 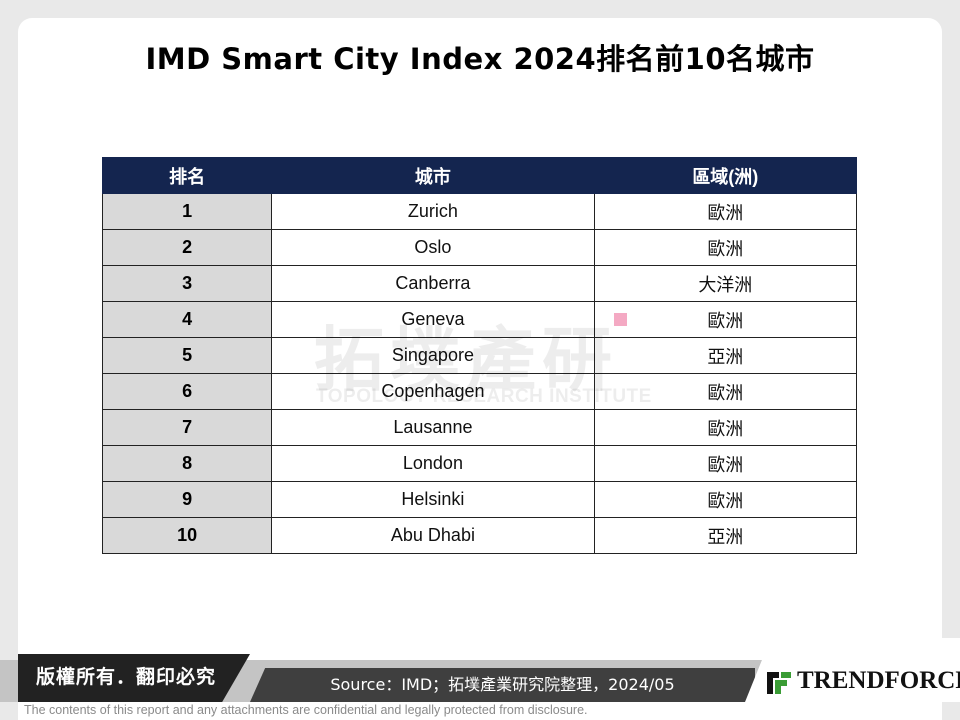 What do you see at coordinates (433, 355) in the screenshot?
I see `city-cell: Singapore` at bounding box center [433, 355].